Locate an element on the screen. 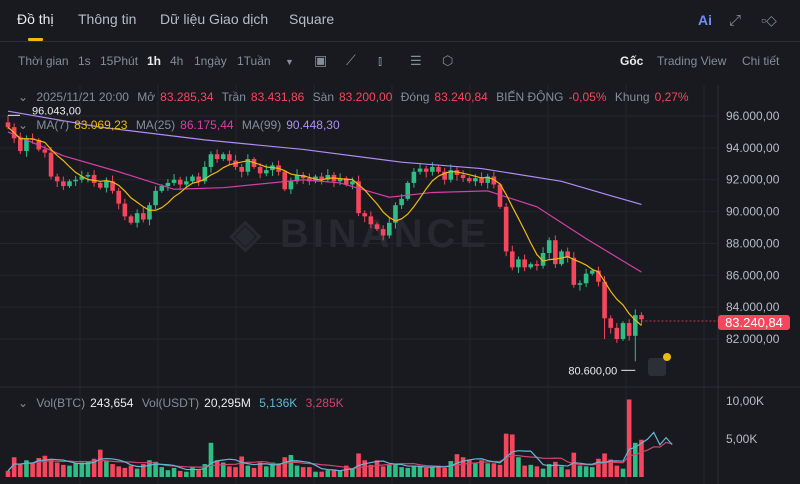 This screenshot has height=484, width=800. interval-4h: 4h is located at coordinates (177, 61).